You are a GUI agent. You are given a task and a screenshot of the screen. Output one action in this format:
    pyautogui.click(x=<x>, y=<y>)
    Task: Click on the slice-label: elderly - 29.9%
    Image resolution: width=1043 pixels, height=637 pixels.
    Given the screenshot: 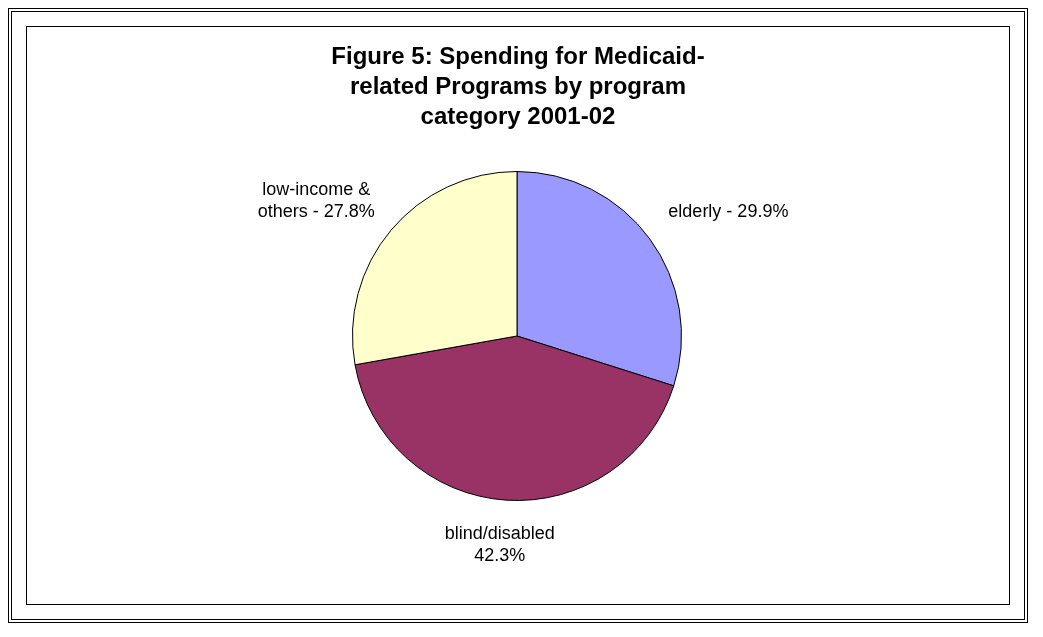 What is the action you would take?
    pyautogui.click(x=728, y=211)
    